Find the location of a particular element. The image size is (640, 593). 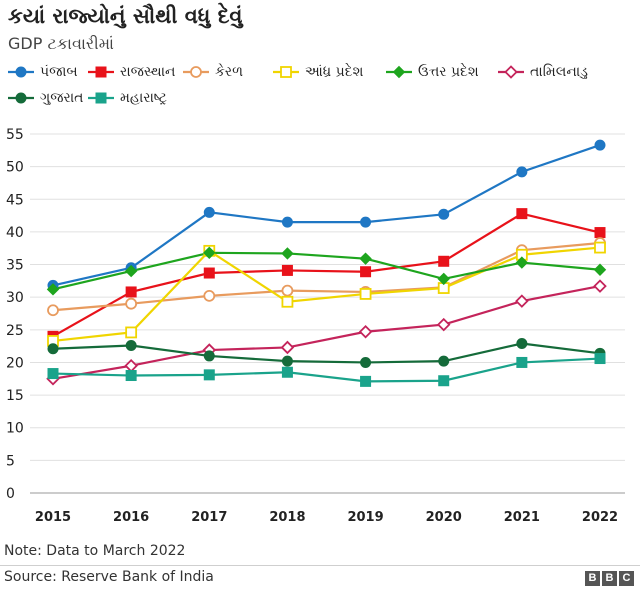

legend-label: ઉત્તર પ્રદેશ is located at coordinates (448, 72).